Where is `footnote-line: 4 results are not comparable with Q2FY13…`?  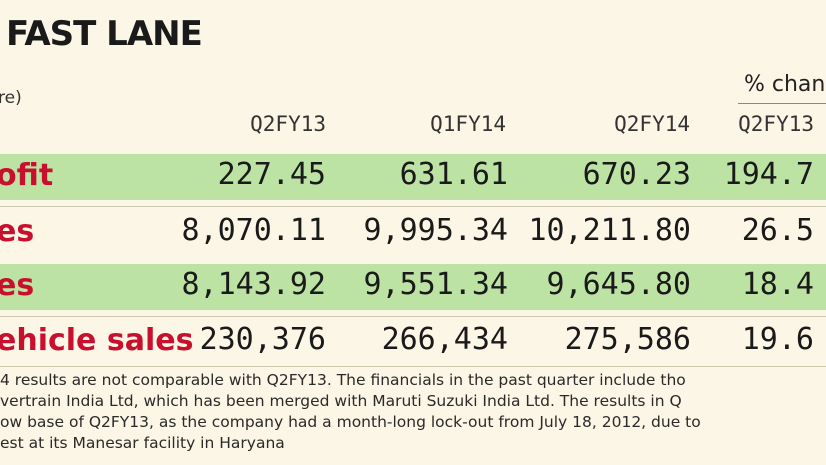
footnote-line: 4 results are not comparable with Q2FY13… is located at coordinates (343, 380).